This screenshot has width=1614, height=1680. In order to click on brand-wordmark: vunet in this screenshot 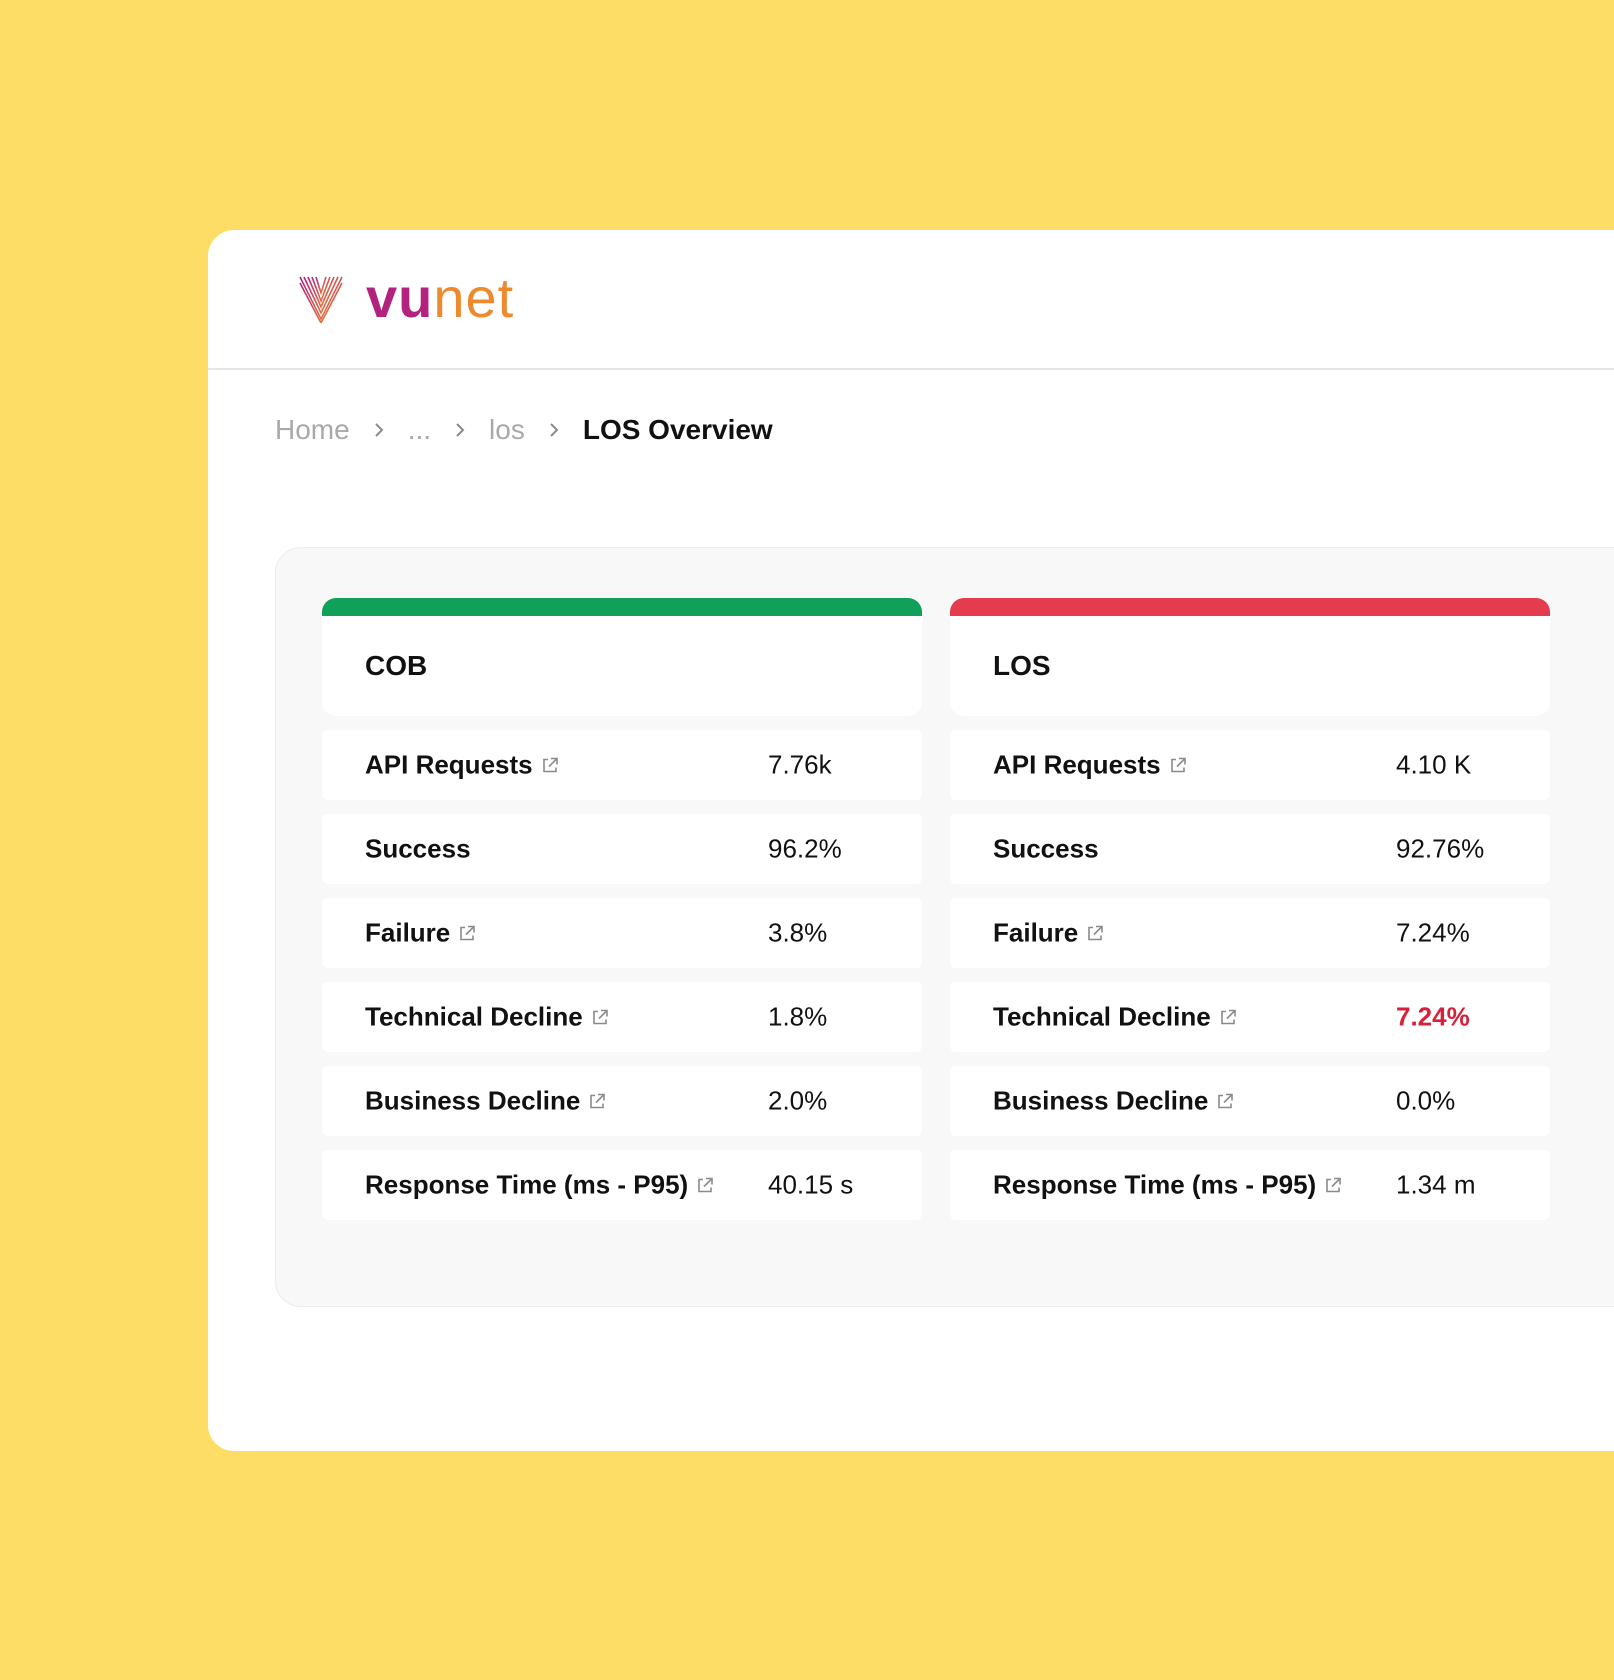, I will do `click(440, 298)`.